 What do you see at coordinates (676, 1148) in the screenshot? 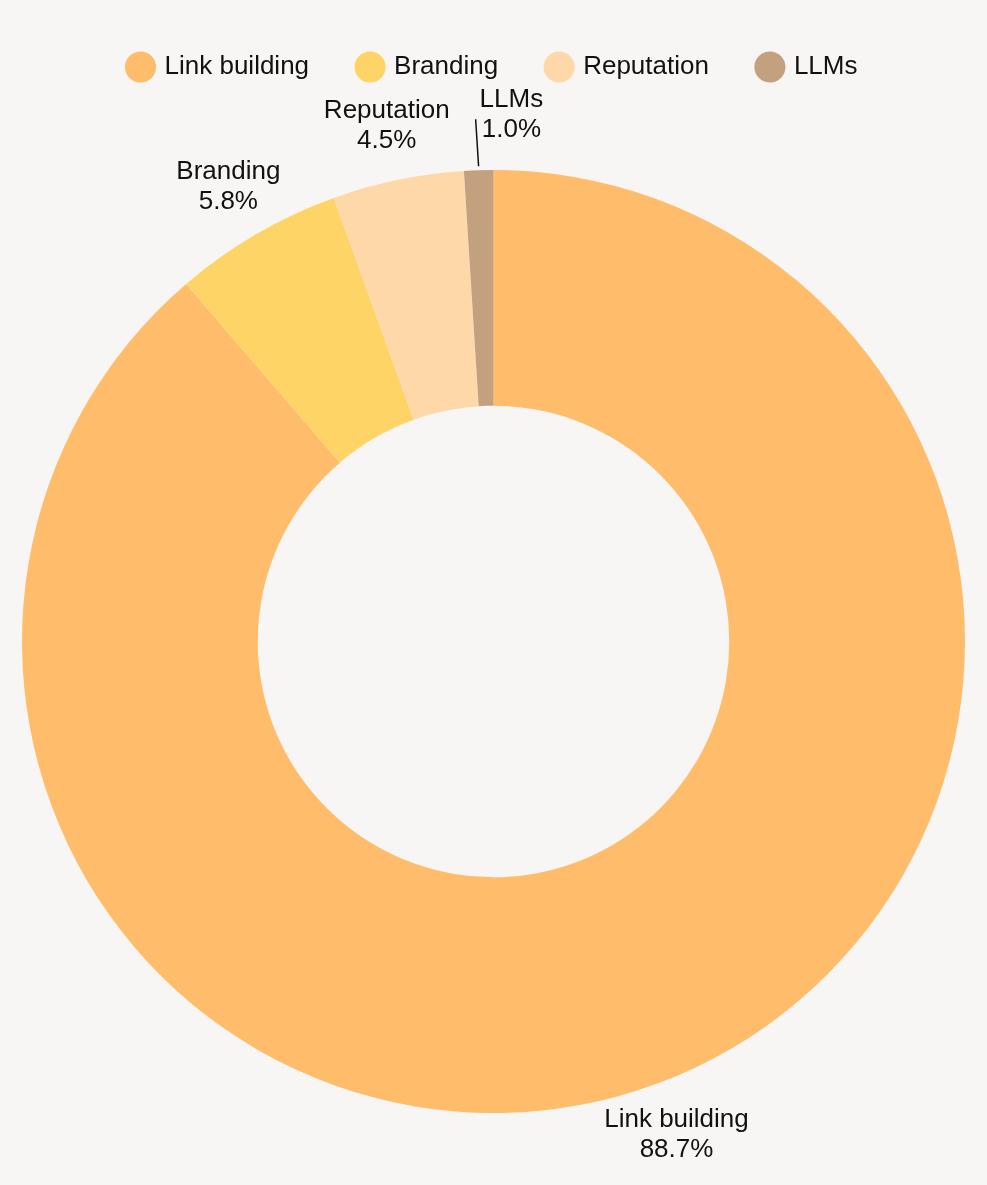
I see `data-label: 88.7%` at bounding box center [676, 1148].